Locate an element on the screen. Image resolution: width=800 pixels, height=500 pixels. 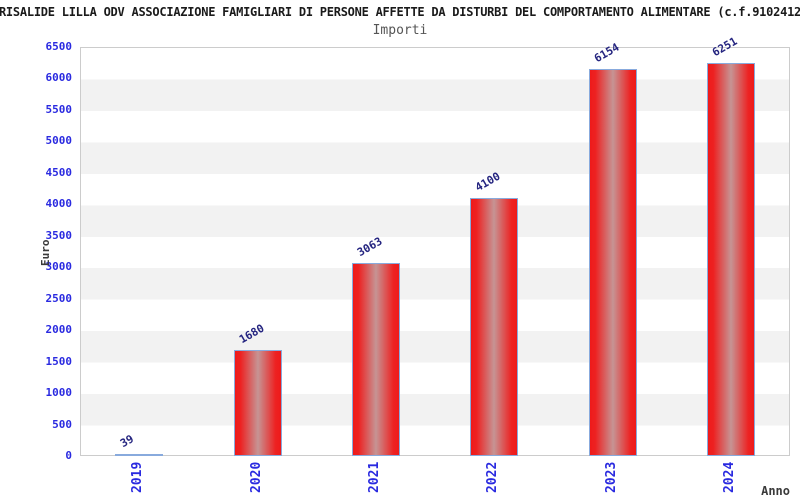
x-tick-label-2022: 2022 is located at coordinates (493, 477).